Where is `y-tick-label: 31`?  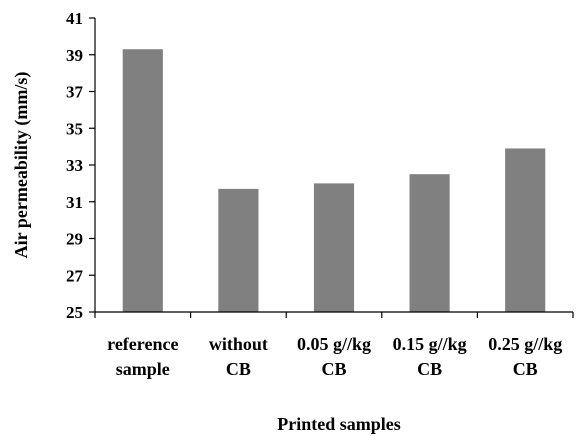
y-tick-label: 31 is located at coordinates (74, 202).